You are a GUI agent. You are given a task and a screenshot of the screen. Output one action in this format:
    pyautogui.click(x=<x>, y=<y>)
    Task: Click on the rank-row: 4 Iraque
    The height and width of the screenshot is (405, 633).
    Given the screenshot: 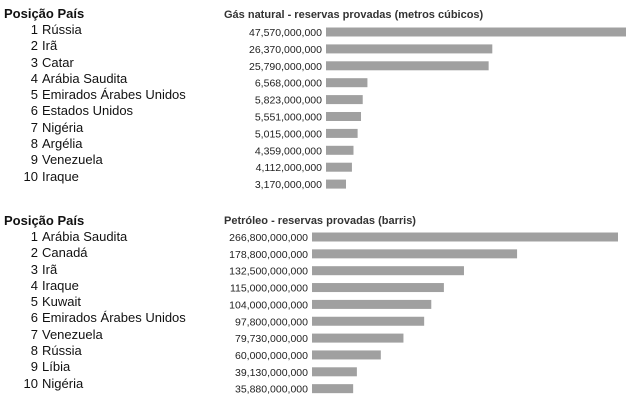 What is the action you would take?
    pyautogui.click(x=111, y=286)
    